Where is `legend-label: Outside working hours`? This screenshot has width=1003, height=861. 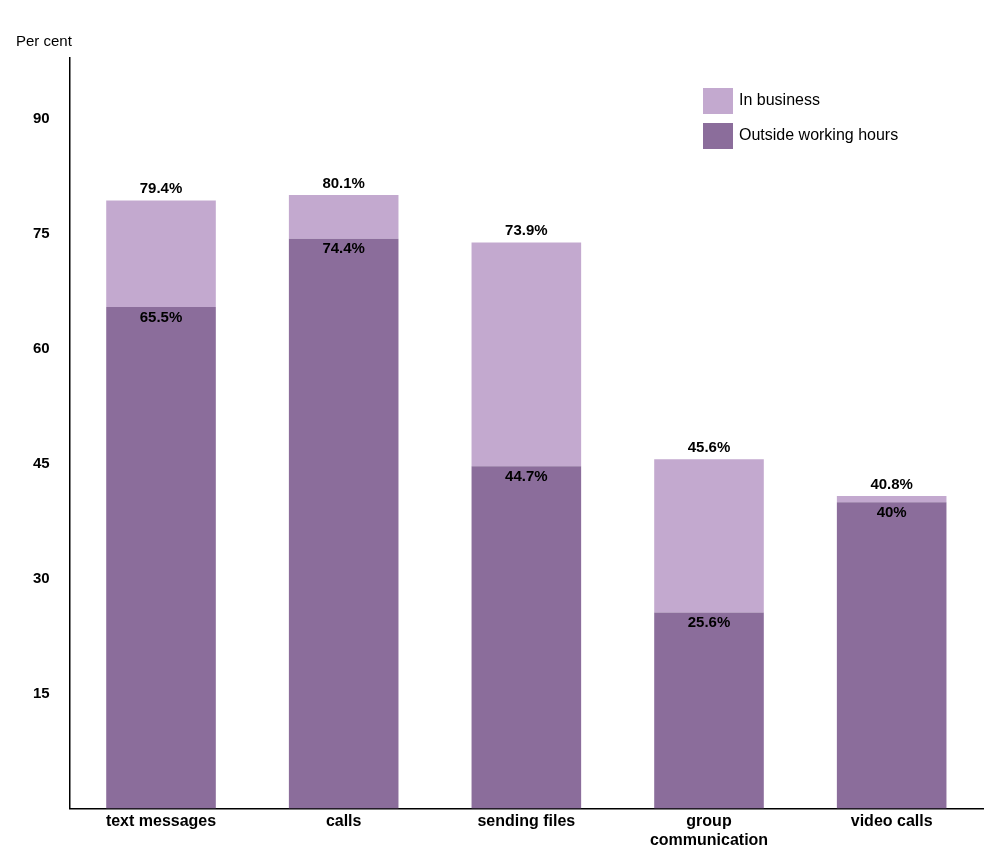 legend-label: Outside working hours is located at coordinates (819, 135).